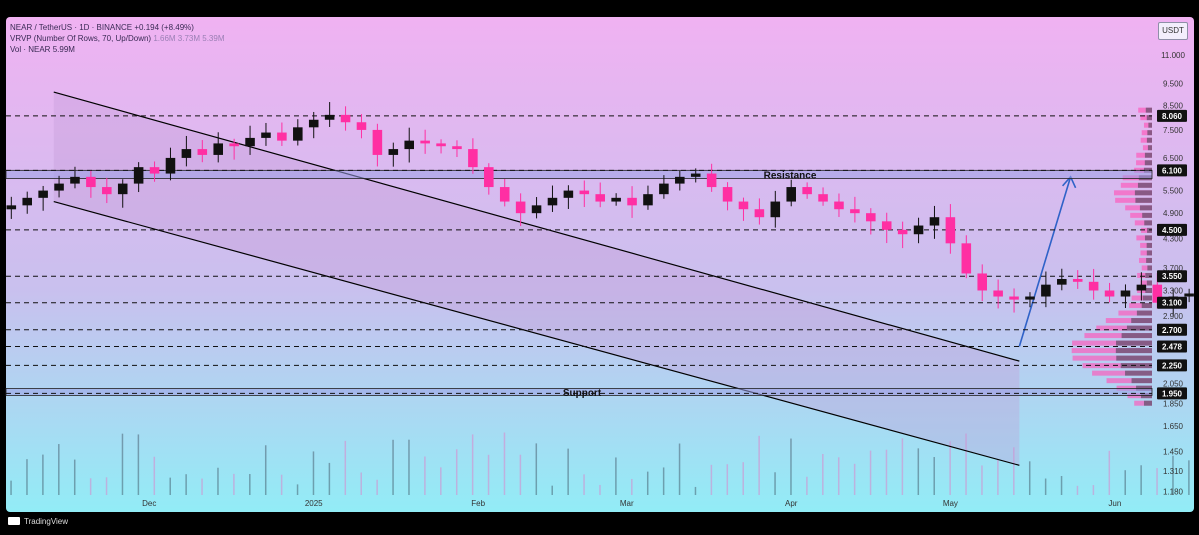 This screenshot has width=1199, height=535. What do you see at coordinates (1173, 316) in the screenshot?
I see `price-tick: 2.900` at bounding box center [1173, 316].